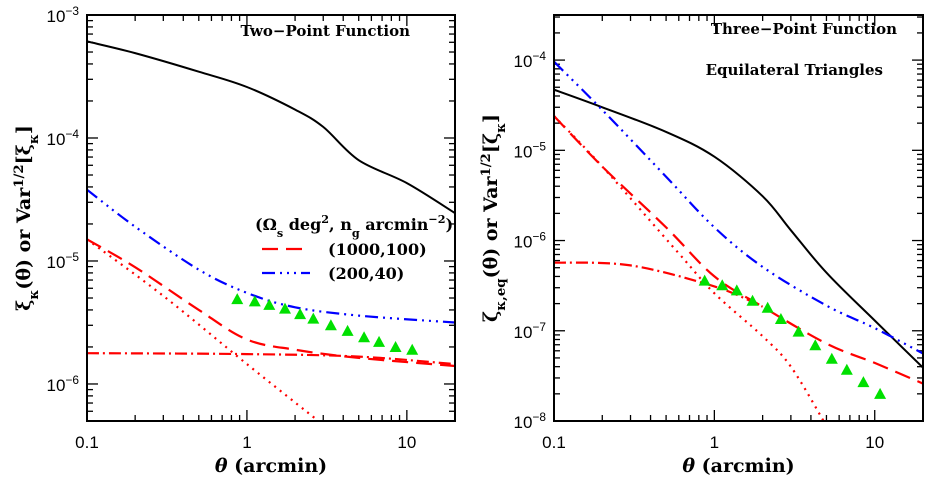 This screenshot has width=926, height=478. I want to click on subscript: s, so click(280, 233).